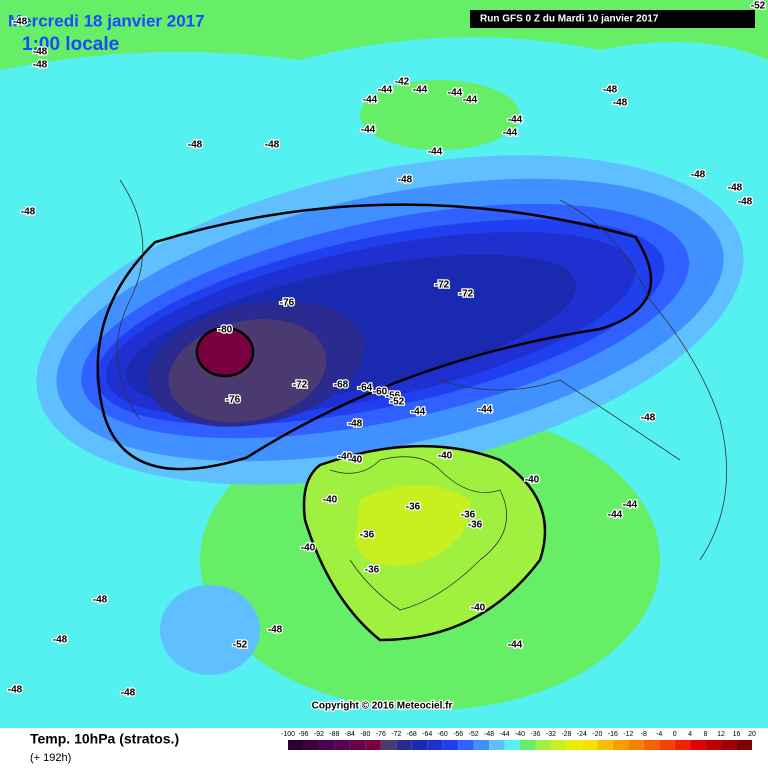  Describe the element at coordinates (659, 734) in the screenshot. I see `legend-label: -4` at that location.